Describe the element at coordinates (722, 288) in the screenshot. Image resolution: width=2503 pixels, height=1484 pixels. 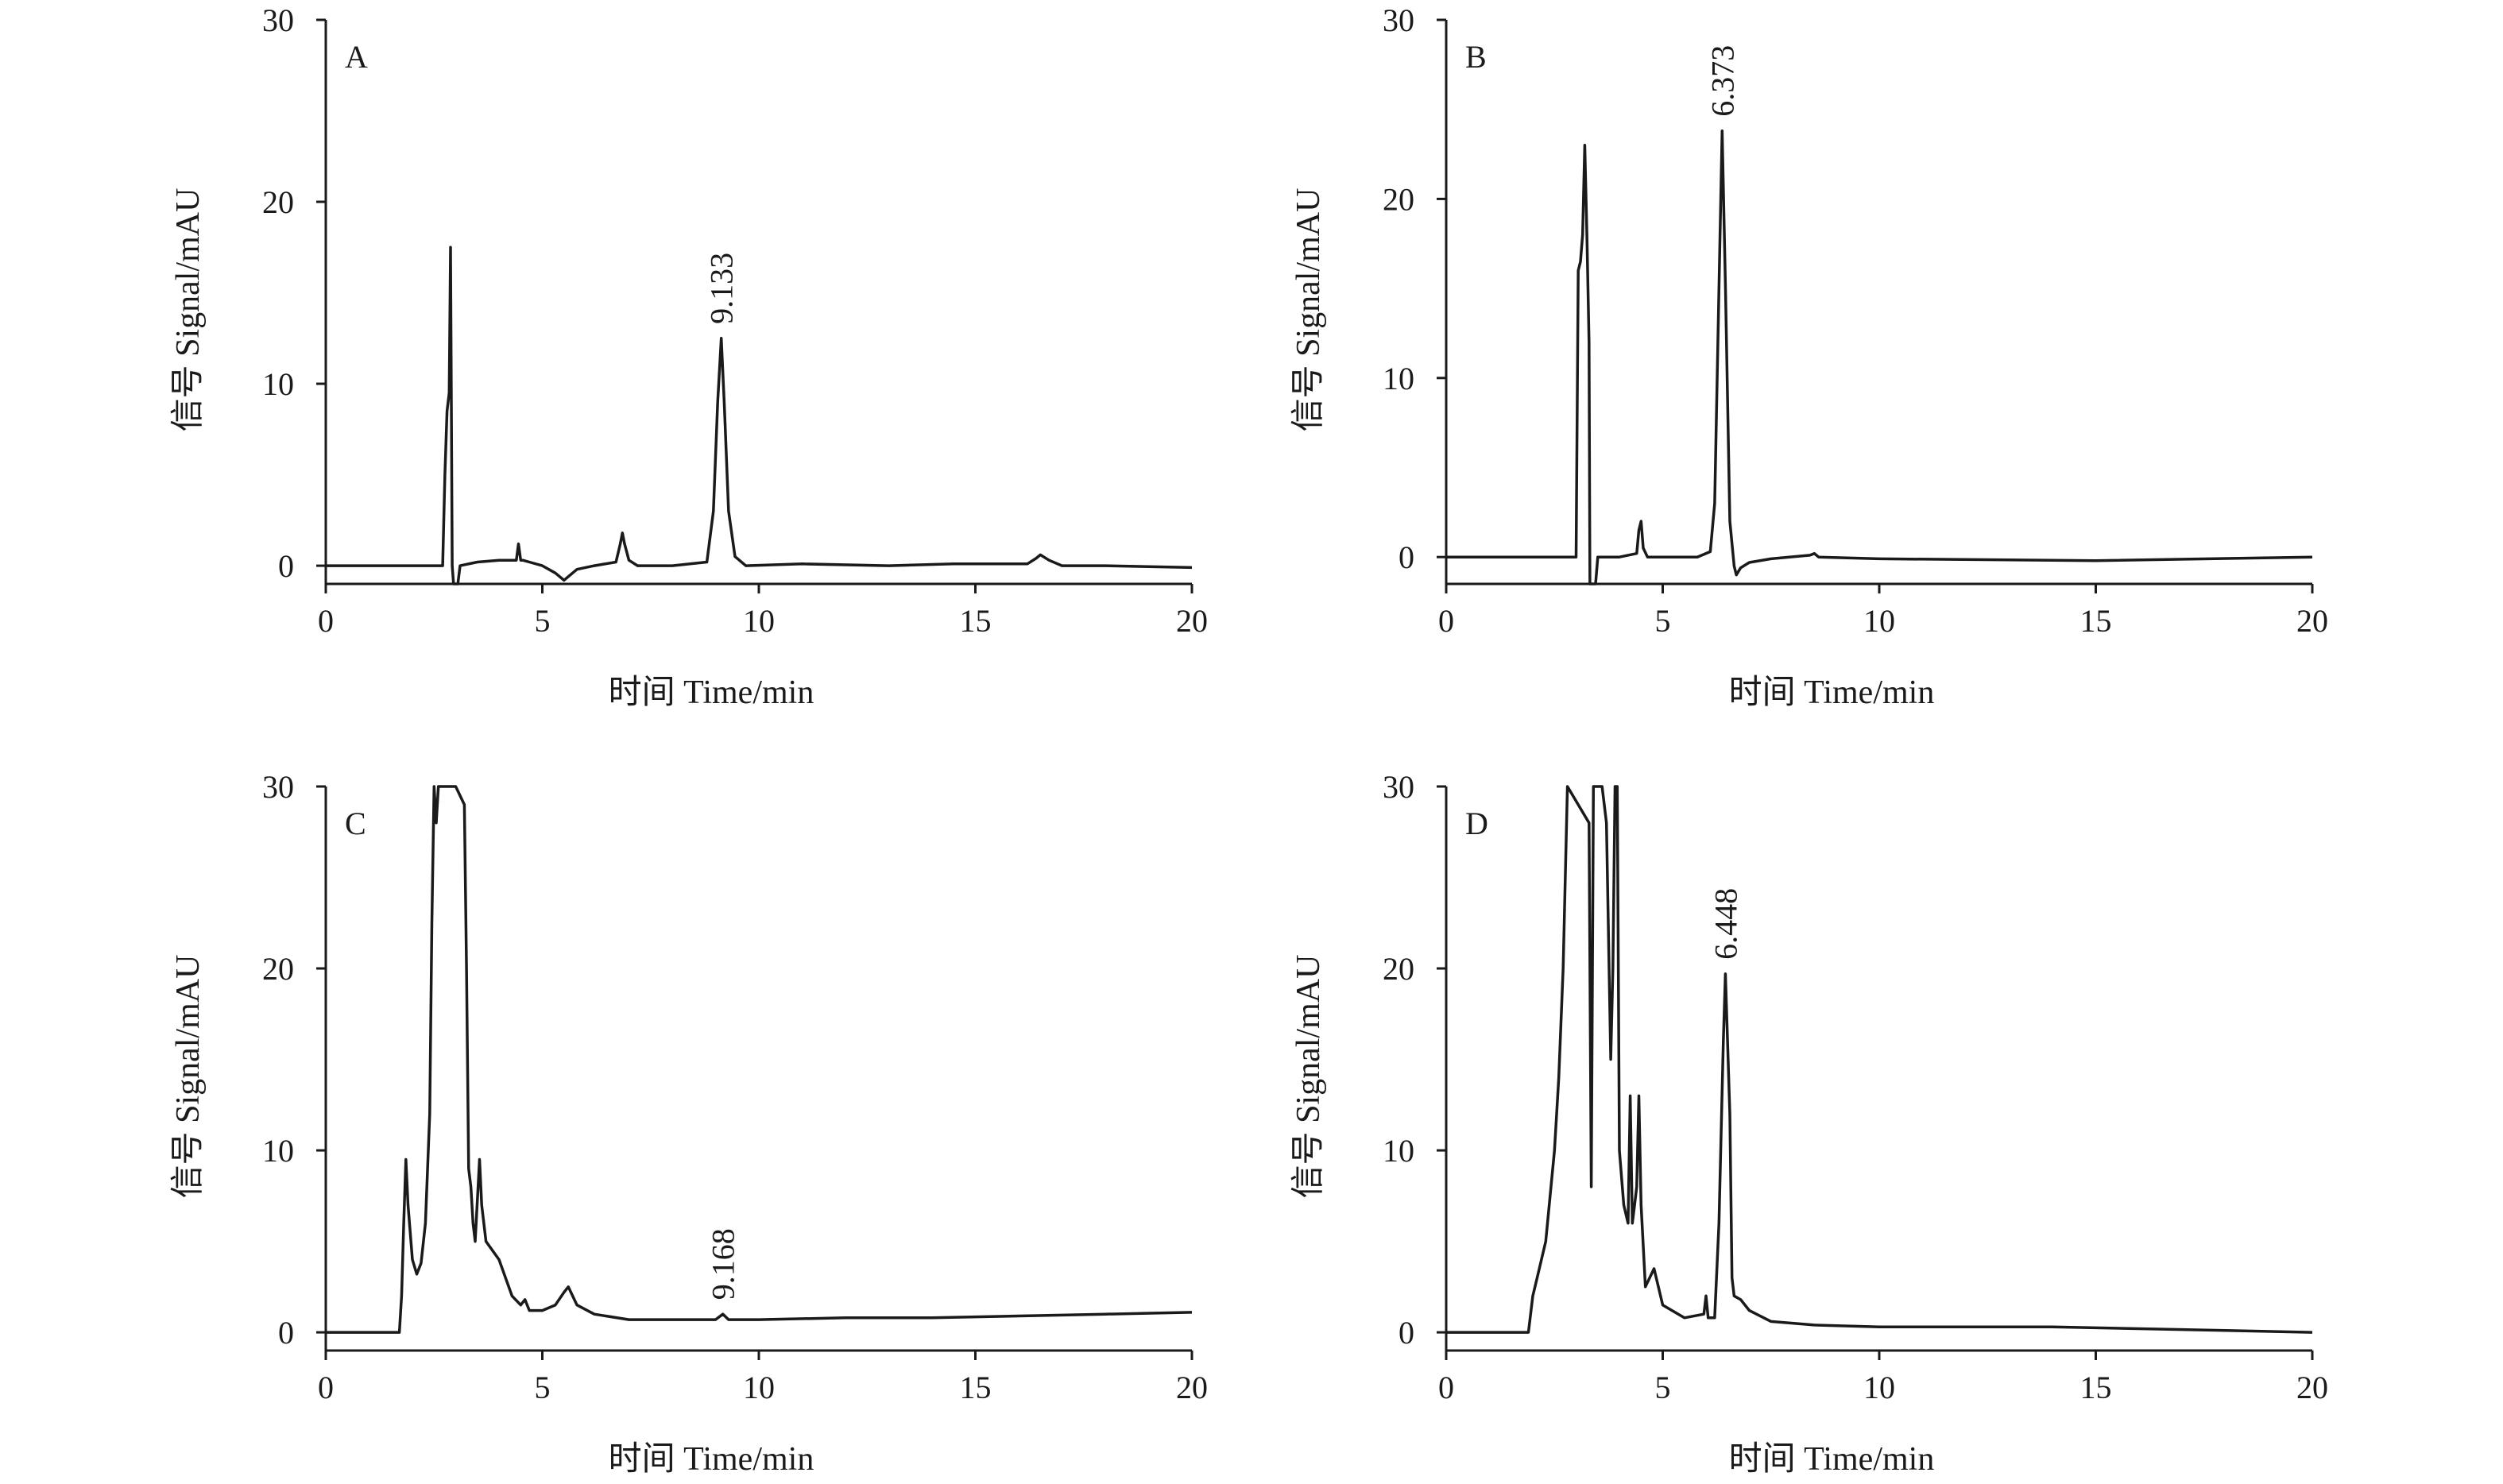
I see `peak-retention-label: 9.133` at that location.